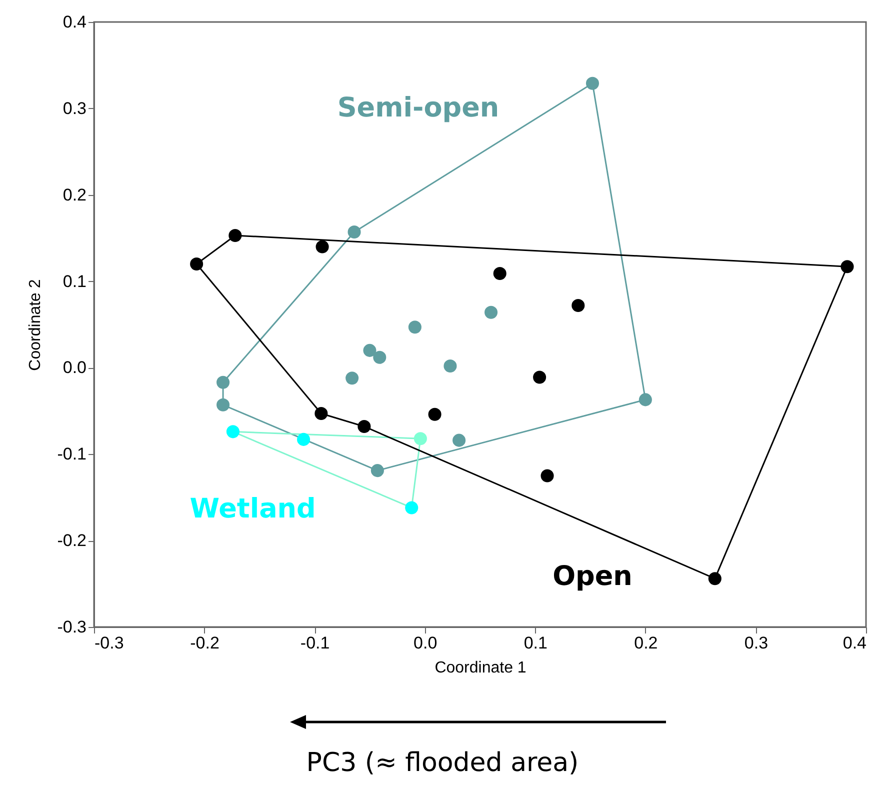  Describe the element at coordinates (71, 540) in the screenshot. I see `y-tick-label: -0.2` at that location.